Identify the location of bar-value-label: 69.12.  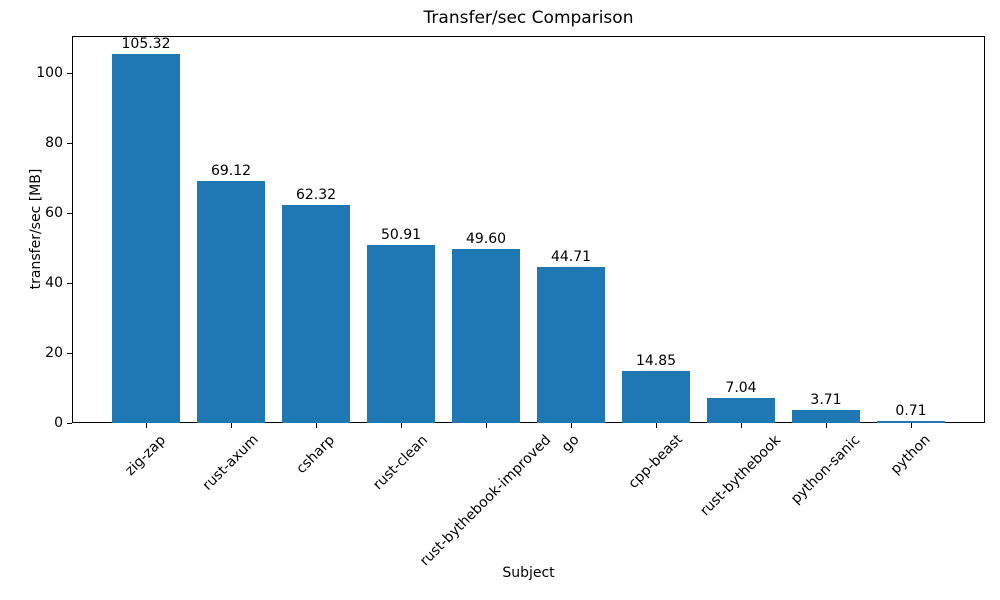
(231, 171).